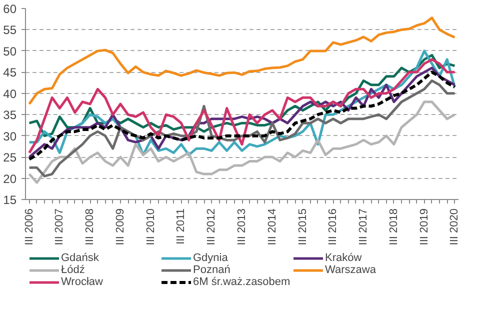 This screenshot has height=320, width=480. Describe the element at coordinates (344, 258) in the screenshot. I see `legend-label: Kraków` at that location.